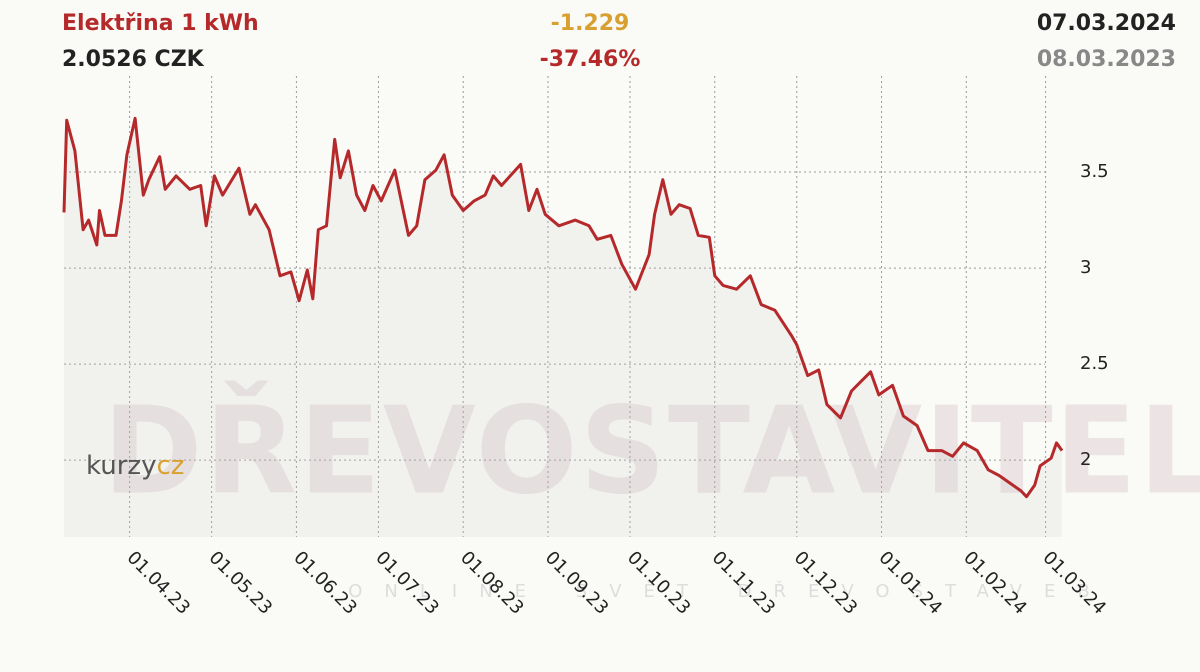 This screenshot has height=672, width=1200. What do you see at coordinates (121, 466) in the screenshot?
I see `logo-part: kurzy` at bounding box center [121, 466].